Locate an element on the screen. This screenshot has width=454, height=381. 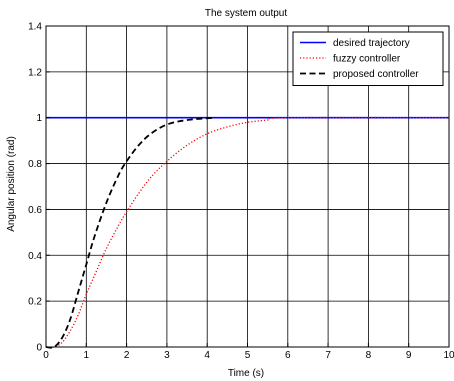
x-tick-label: 4 is located at coordinates (207, 355).